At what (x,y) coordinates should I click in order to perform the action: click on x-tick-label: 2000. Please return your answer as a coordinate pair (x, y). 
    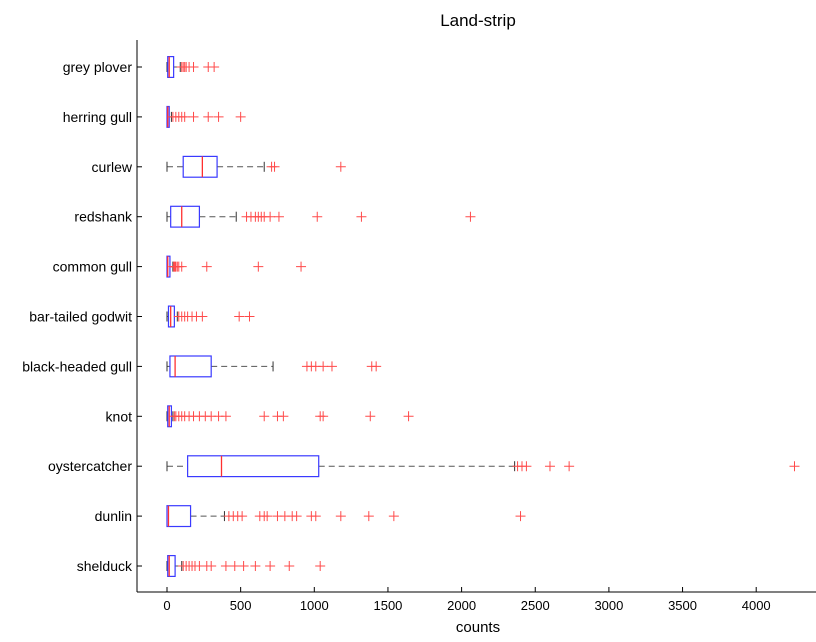
    Looking at the image, I should click on (461, 605).